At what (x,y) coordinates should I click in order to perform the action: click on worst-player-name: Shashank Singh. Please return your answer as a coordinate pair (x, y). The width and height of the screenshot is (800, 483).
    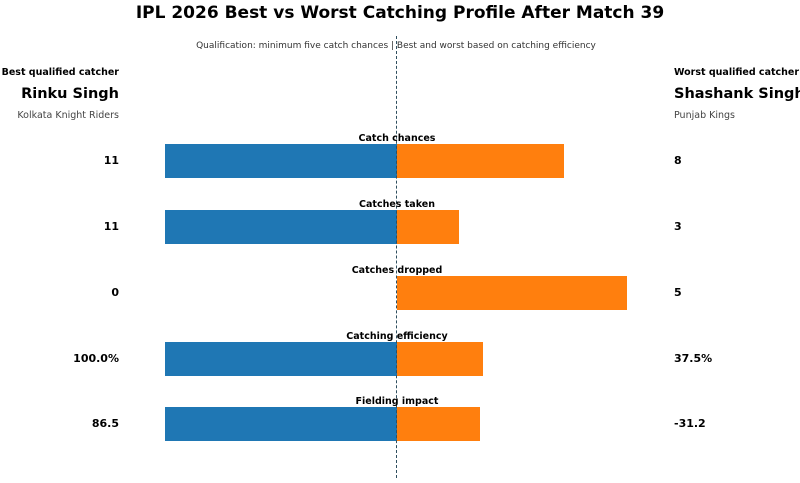
    Looking at the image, I should click on (737, 94).